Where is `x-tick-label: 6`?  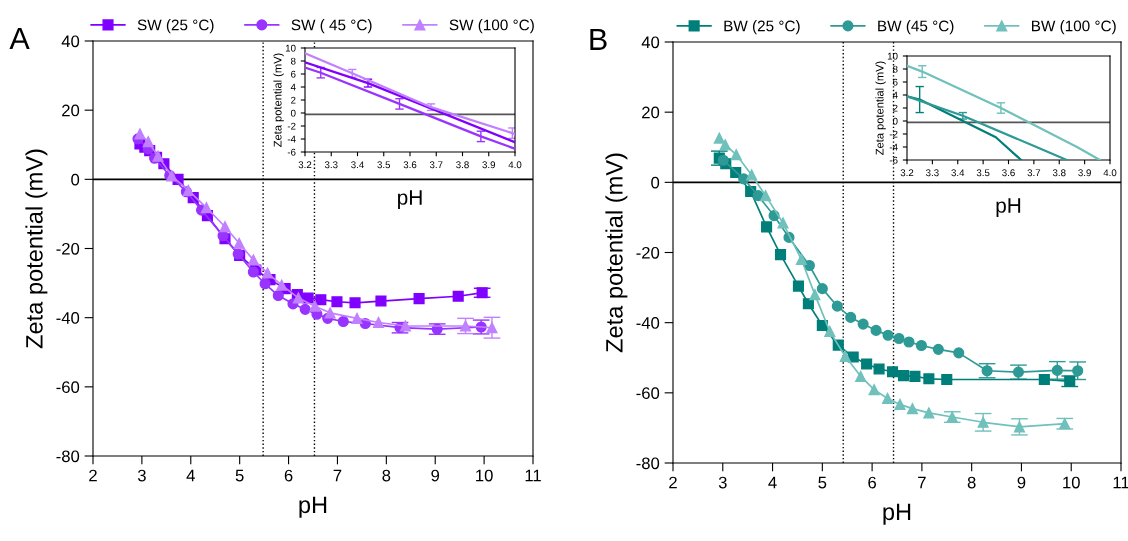
x-tick-label: 6 is located at coordinates (872, 482).